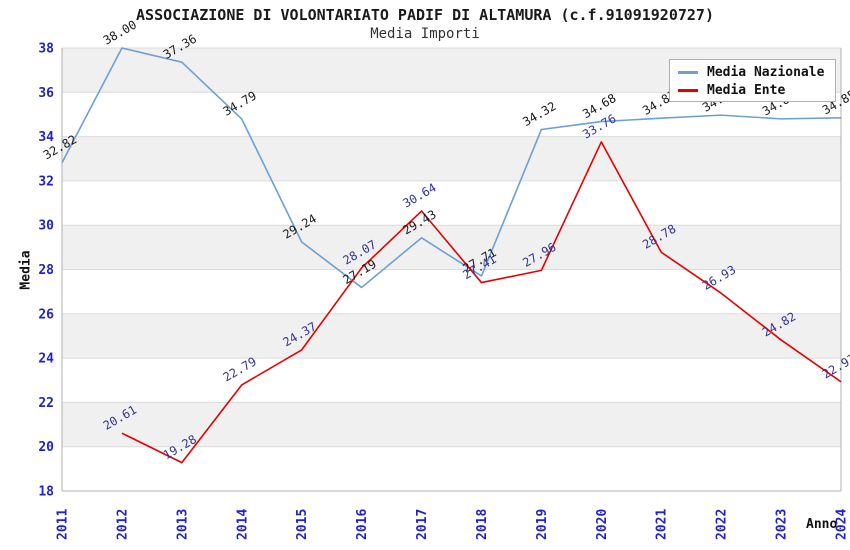 The height and width of the screenshot is (550, 850). What do you see at coordinates (662, 524) in the screenshot?
I see `x-tick-label: 2021` at bounding box center [662, 524].